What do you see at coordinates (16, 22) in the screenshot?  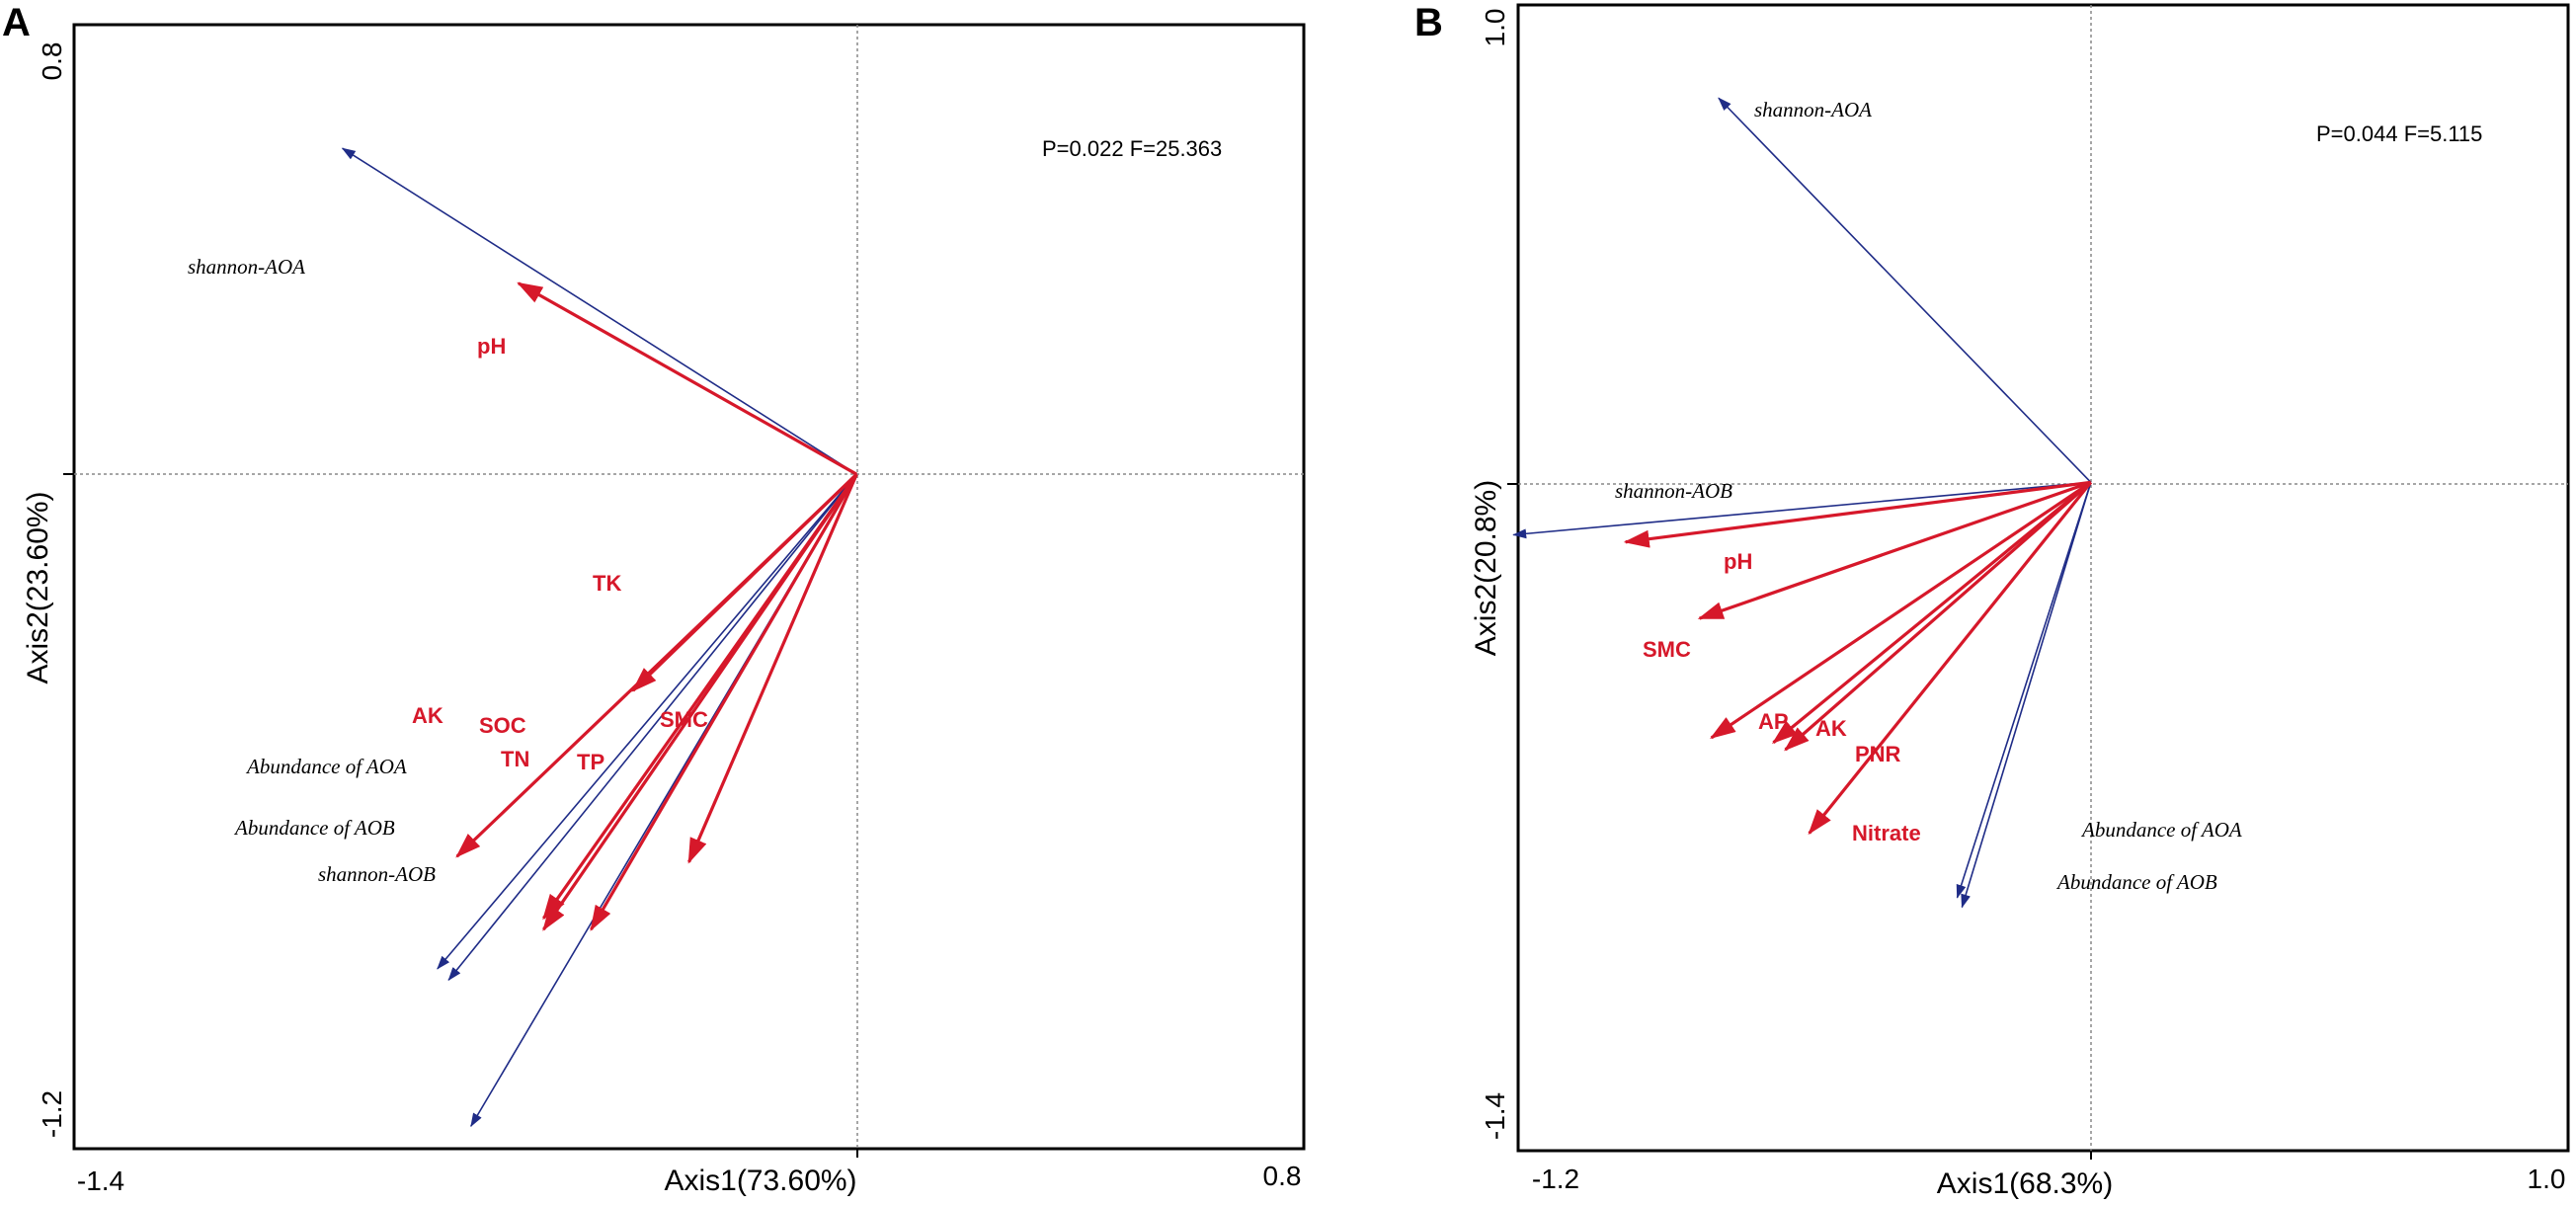 I see `panel-letter-a: A` at bounding box center [16, 22].